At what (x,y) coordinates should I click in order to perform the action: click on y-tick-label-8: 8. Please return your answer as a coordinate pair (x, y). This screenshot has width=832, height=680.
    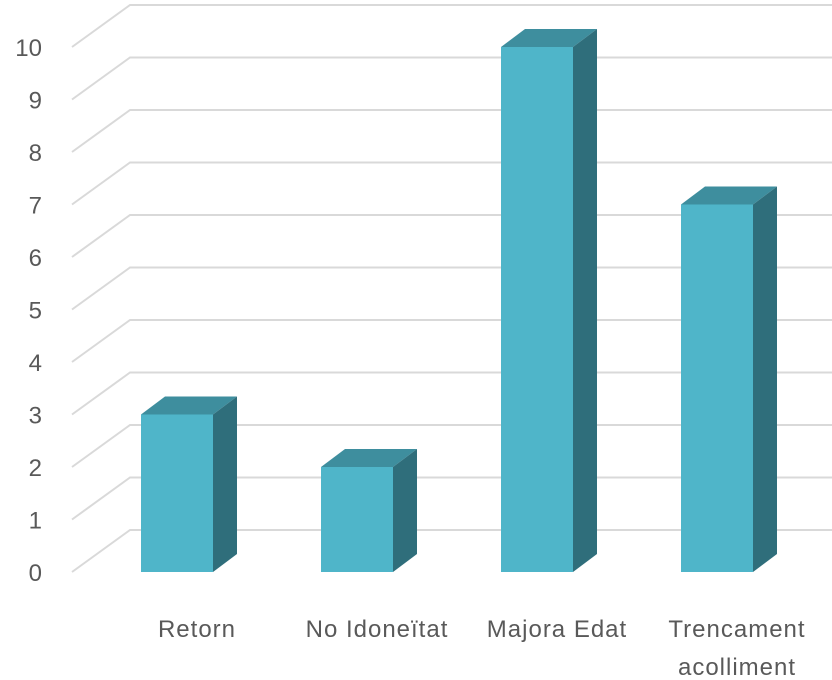
    Looking at the image, I should click on (35, 153).